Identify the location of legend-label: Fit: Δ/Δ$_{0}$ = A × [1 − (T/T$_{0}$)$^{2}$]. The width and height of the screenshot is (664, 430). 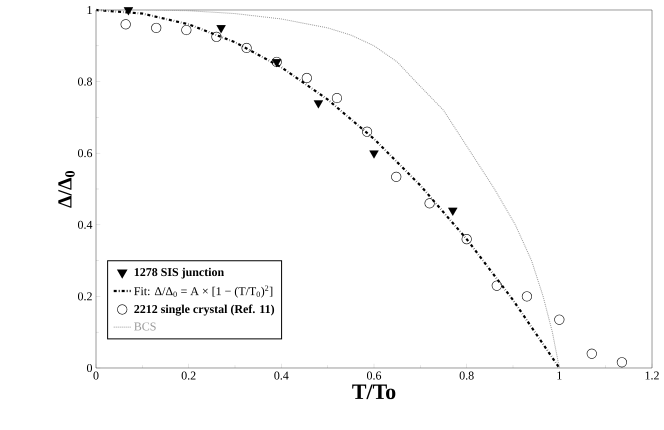
(203, 291).